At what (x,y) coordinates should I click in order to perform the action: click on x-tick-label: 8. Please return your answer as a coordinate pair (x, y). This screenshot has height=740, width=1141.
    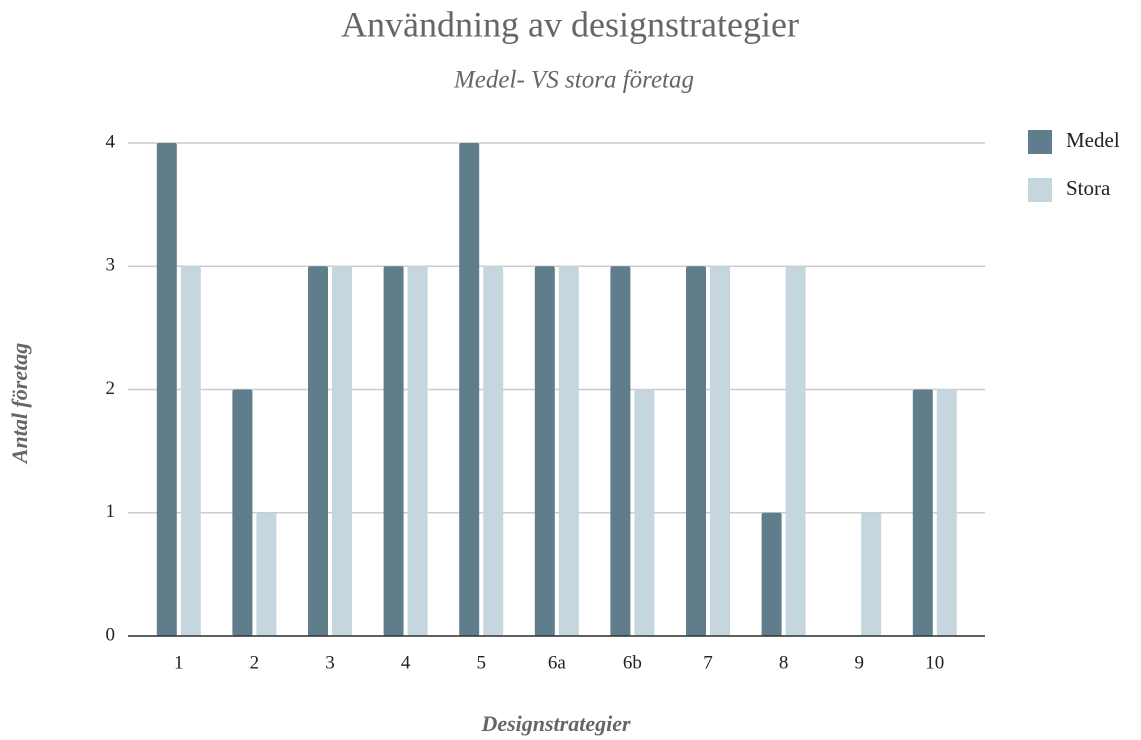
    Looking at the image, I should click on (784, 662).